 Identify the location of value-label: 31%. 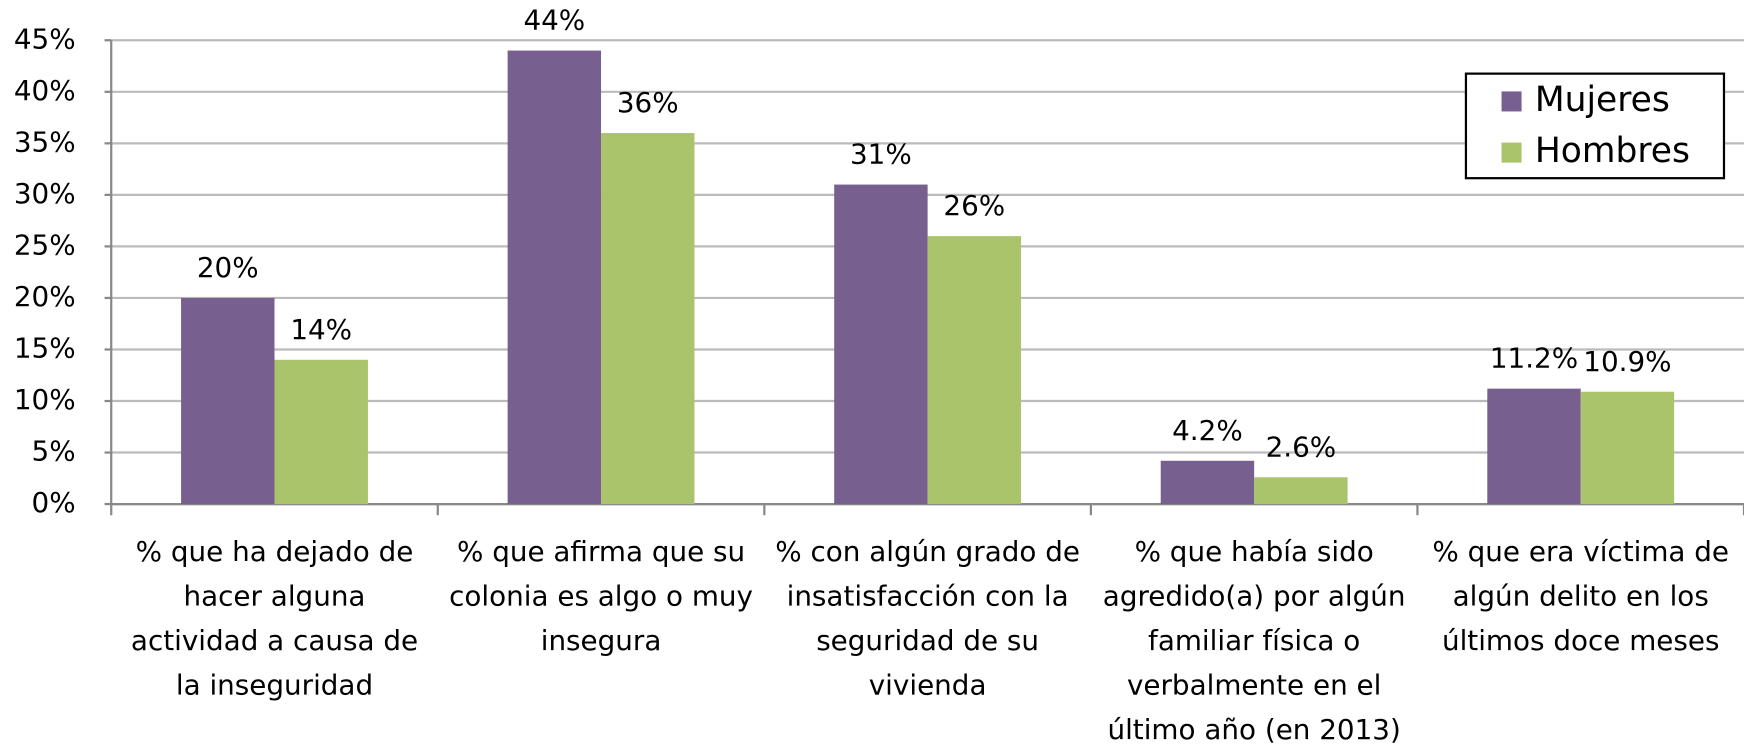
(881, 154).